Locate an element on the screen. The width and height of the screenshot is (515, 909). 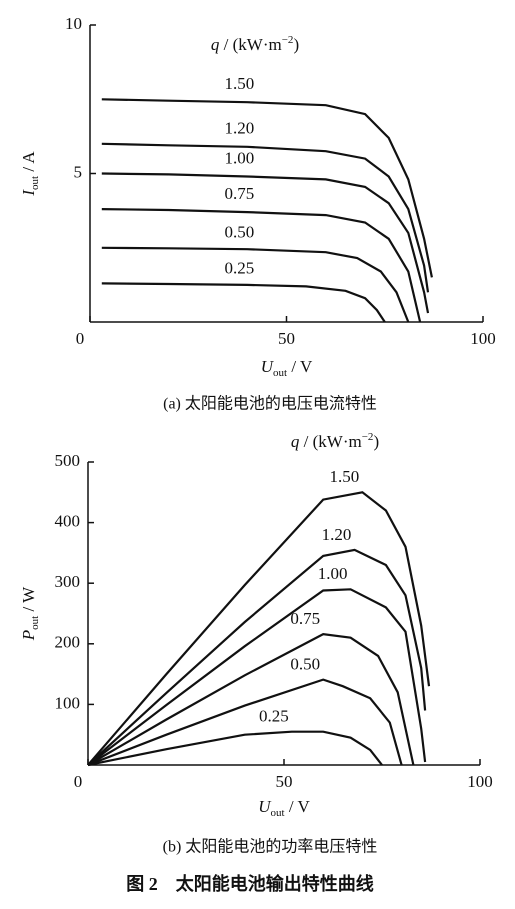
y-axis-label: Iout / A is located at coordinates (30, 174).